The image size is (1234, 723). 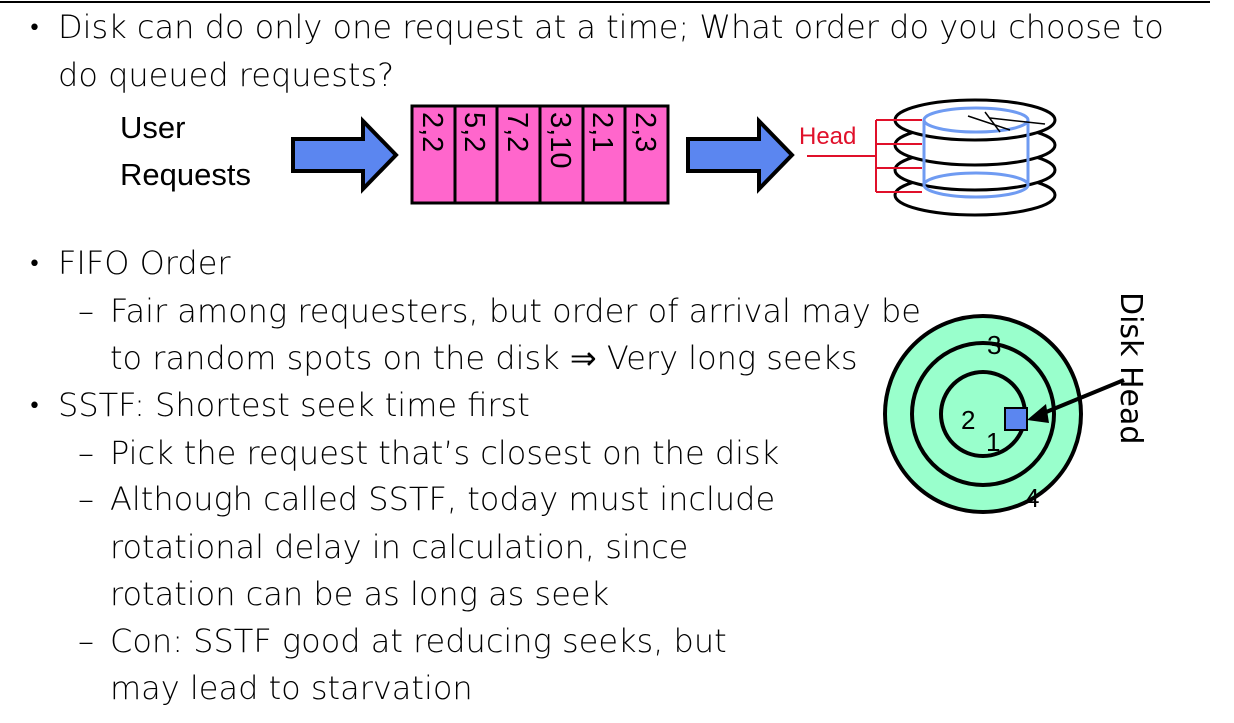 What do you see at coordinates (1016, 419) in the screenshot?
I see `head-position-marker` at bounding box center [1016, 419].